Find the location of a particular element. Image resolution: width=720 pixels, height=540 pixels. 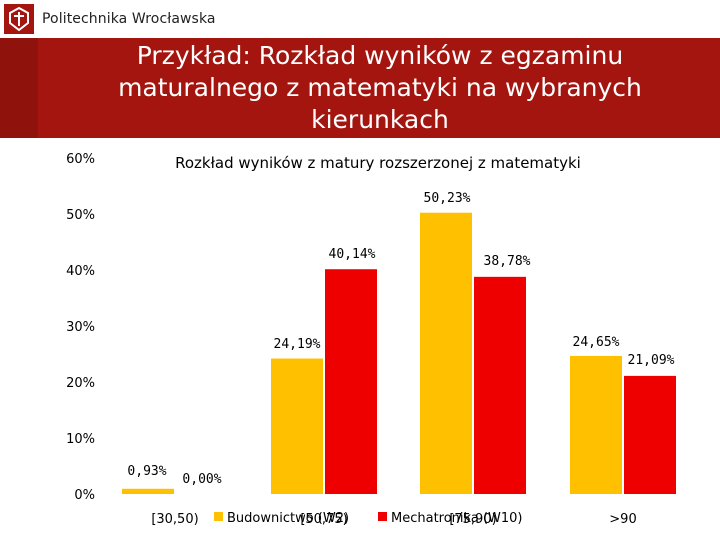

y-tick-label: 50% is located at coordinates (80, 215).